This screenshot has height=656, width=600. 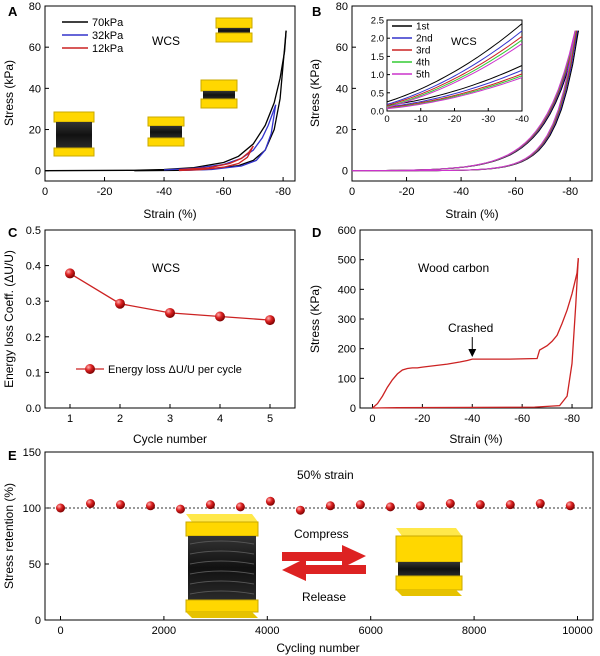 What do you see at coordinates (166, 268) in the screenshot?
I see `panel-c-annotation: WCS` at bounding box center [166, 268].